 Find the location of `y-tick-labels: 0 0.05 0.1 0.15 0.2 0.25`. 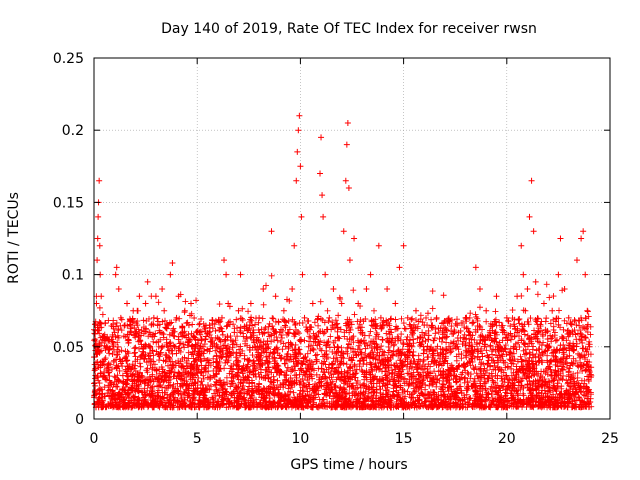

y-tick-labels: 0 0.05 0.1 0.15 0.2 0.25 is located at coordinates (68, 239).